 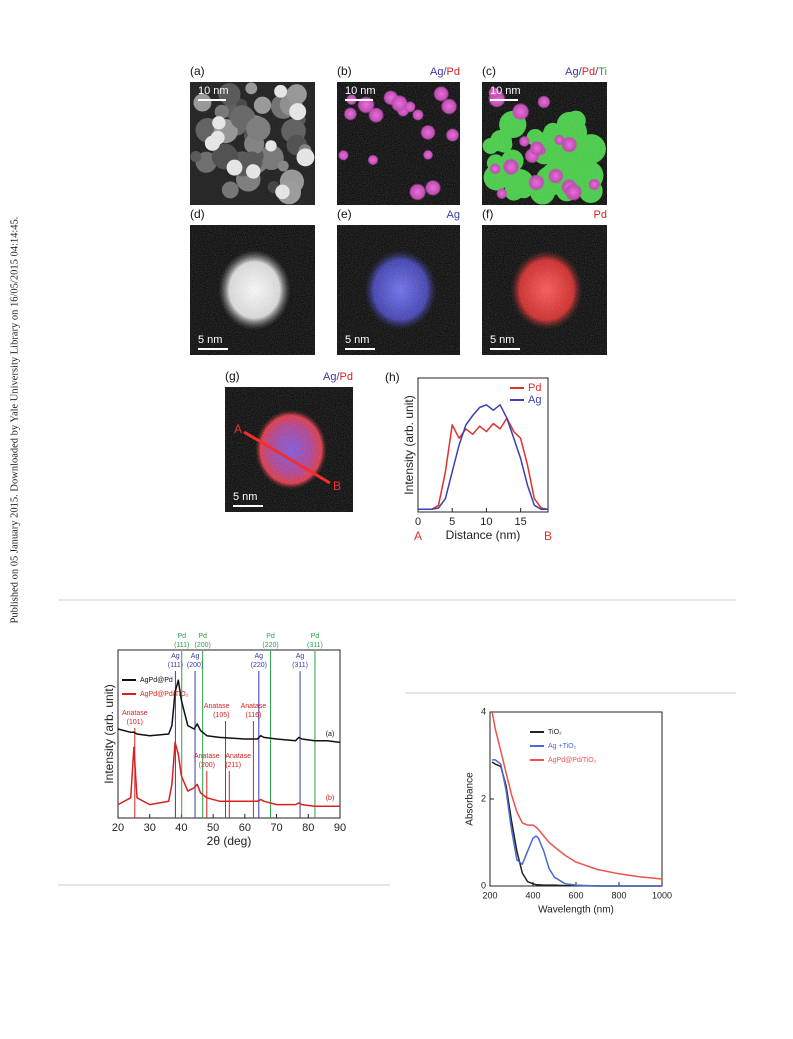 What do you see at coordinates (470, 799) in the screenshot?
I see `y-axis-label: Absorbance` at bounding box center [470, 799].